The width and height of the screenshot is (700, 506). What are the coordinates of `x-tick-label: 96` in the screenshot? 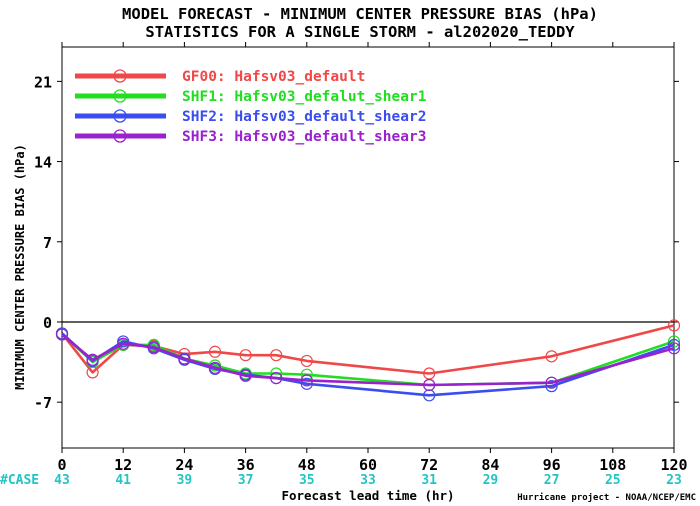 It's located at (552, 465).